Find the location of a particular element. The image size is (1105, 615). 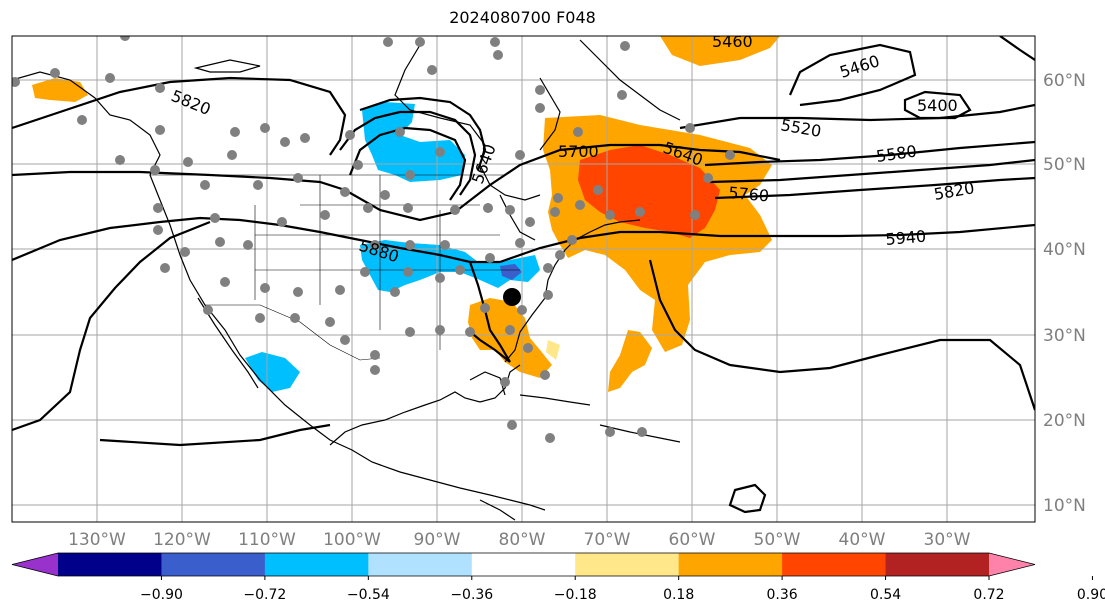

lon-label: 100°W is located at coordinates (352, 540).